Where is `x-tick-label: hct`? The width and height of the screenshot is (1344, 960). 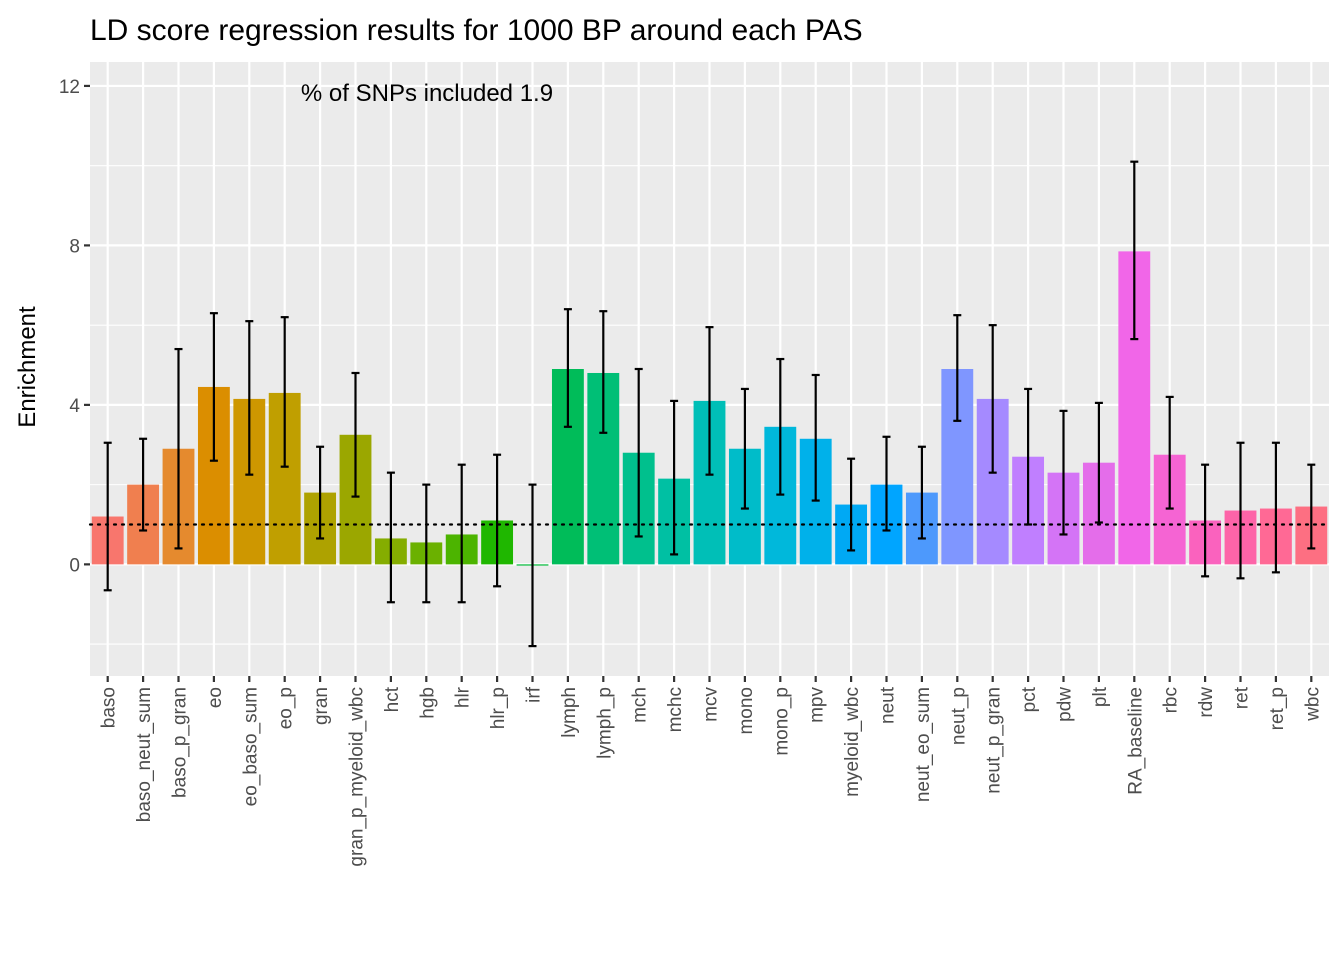
x-tick-label: hct is located at coordinates (392, 699).